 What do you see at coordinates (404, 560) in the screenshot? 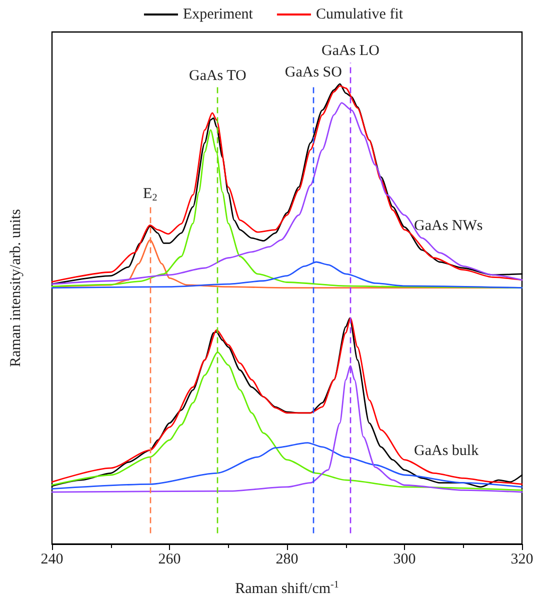
I see `x-tick-label: 300` at bounding box center [404, 560].